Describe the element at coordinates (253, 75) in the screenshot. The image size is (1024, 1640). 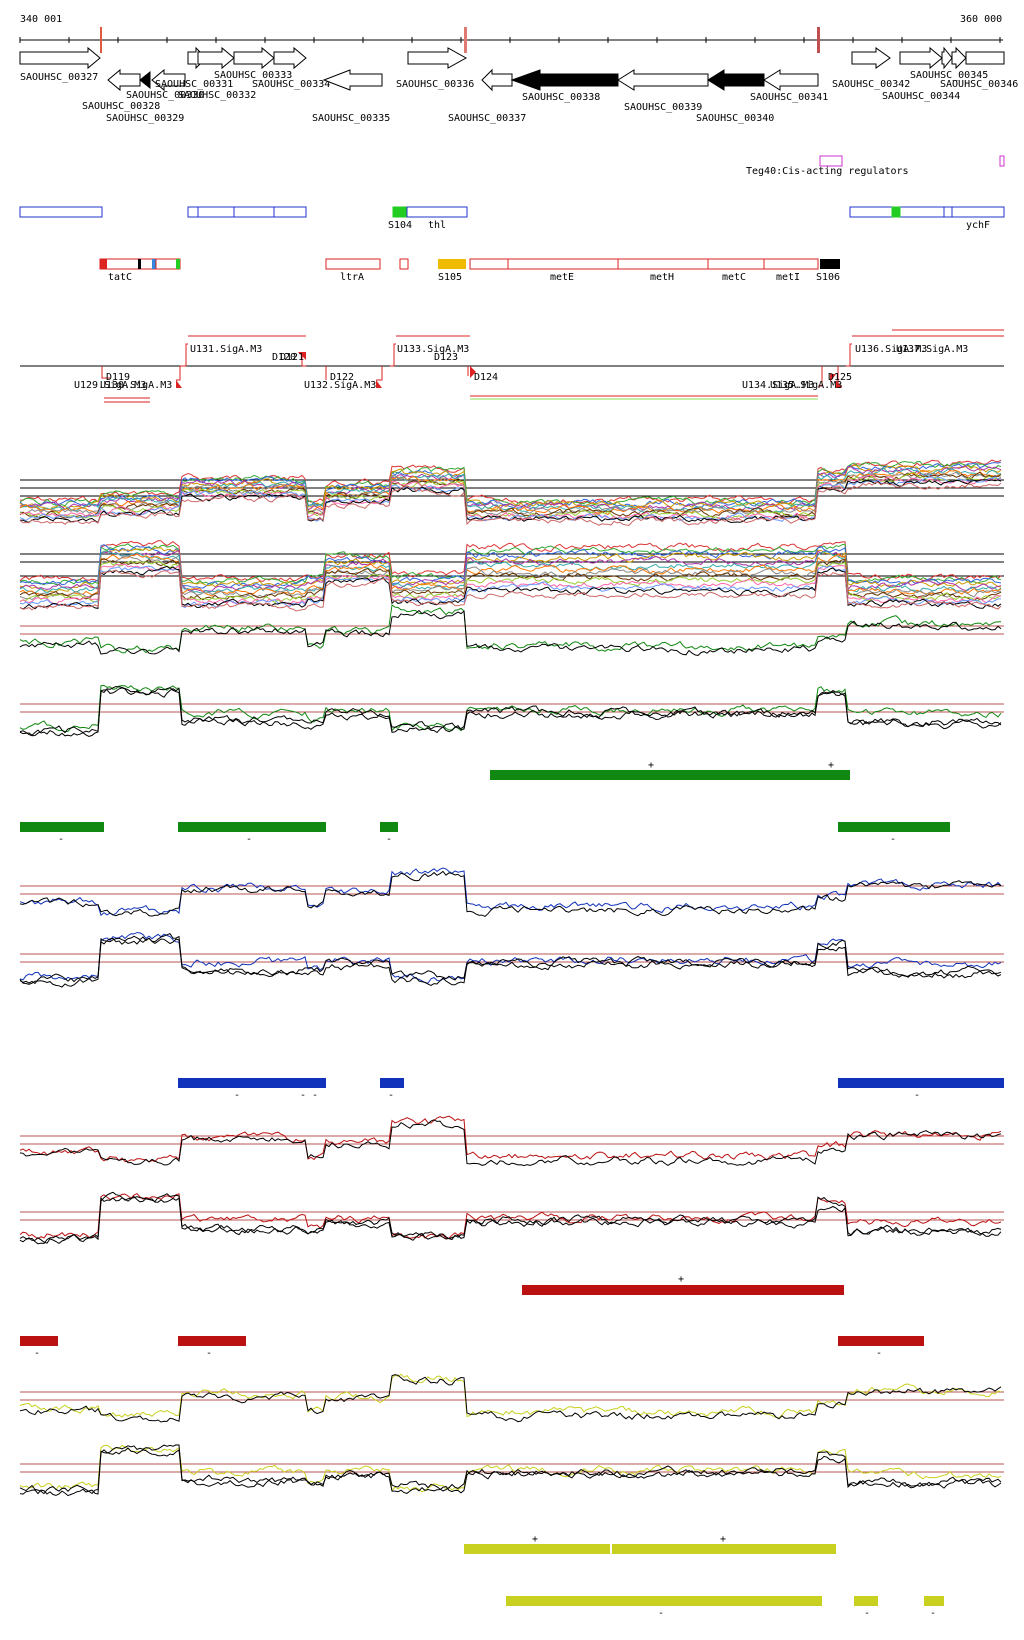
I see `gene-label: SAOUHSC_00333` at that location.